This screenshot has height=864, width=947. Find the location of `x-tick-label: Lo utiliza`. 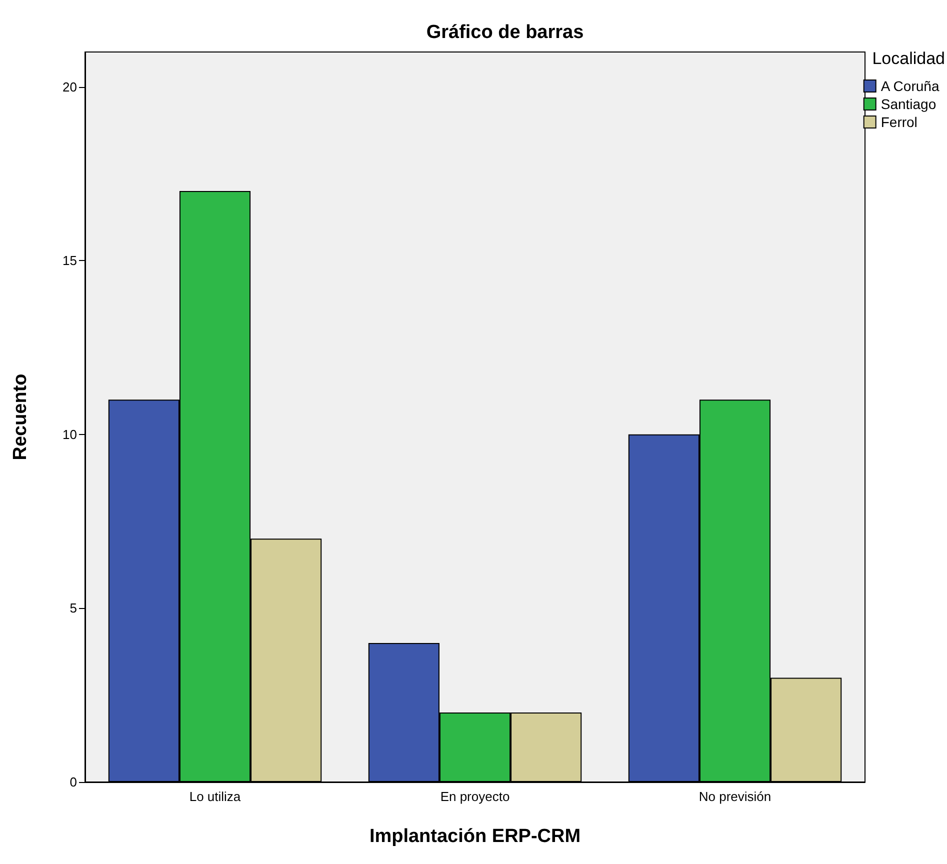

x-tick-label: Lo utiliza is located at coordinates (215, 796).